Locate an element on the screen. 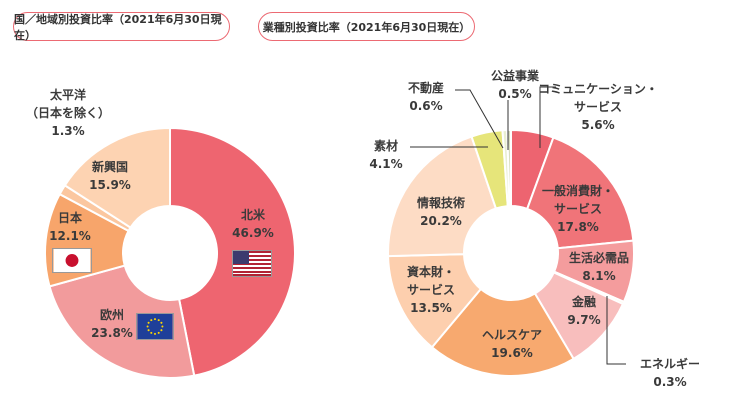 Image resolution: width=731 pixels, height=407 pixels. label-financials: 金融 9.7% is located at coordinates (584, 311).